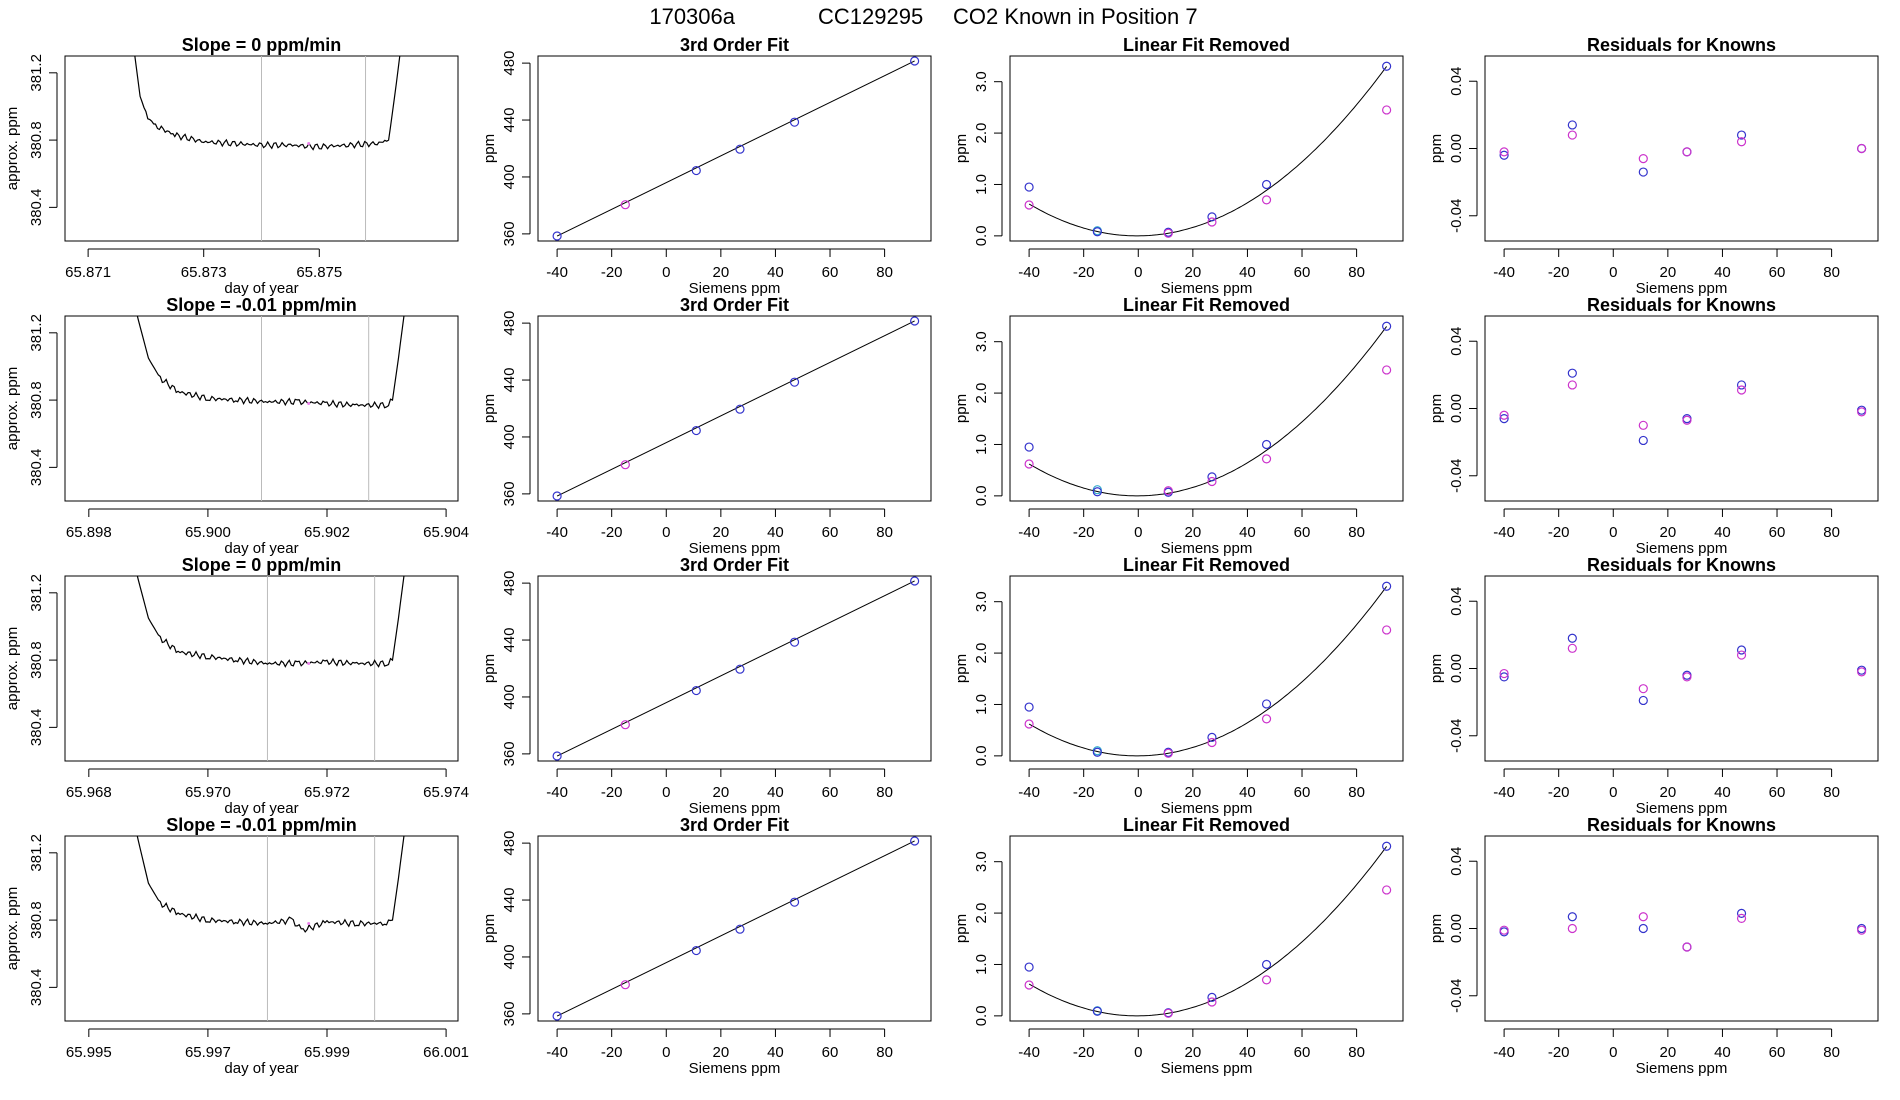 The image size is (1900, 1100). What do you see at coordinates (36, 140) in the screenshot?
I see `chart-trace-0-y-tick-label: 380.8` at bounding box center [36, 140].